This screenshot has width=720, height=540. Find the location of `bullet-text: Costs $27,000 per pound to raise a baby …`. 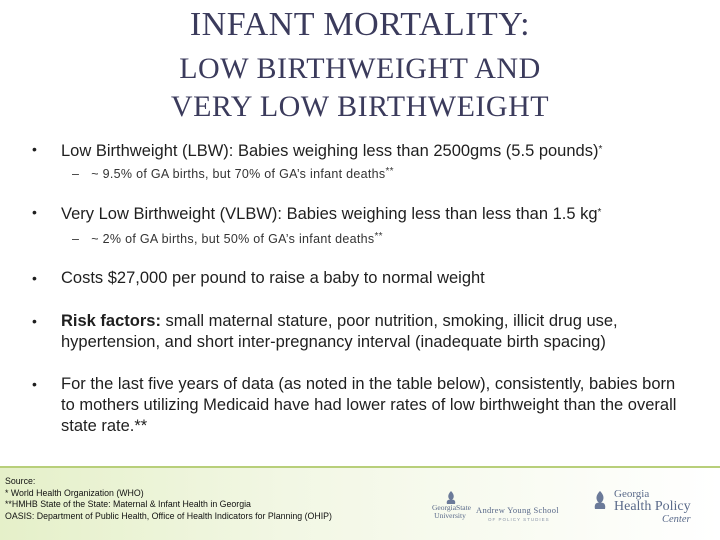

bullet-text: Costs $27,000 per pound to raise a baby … is located at coordinates (273, 278).